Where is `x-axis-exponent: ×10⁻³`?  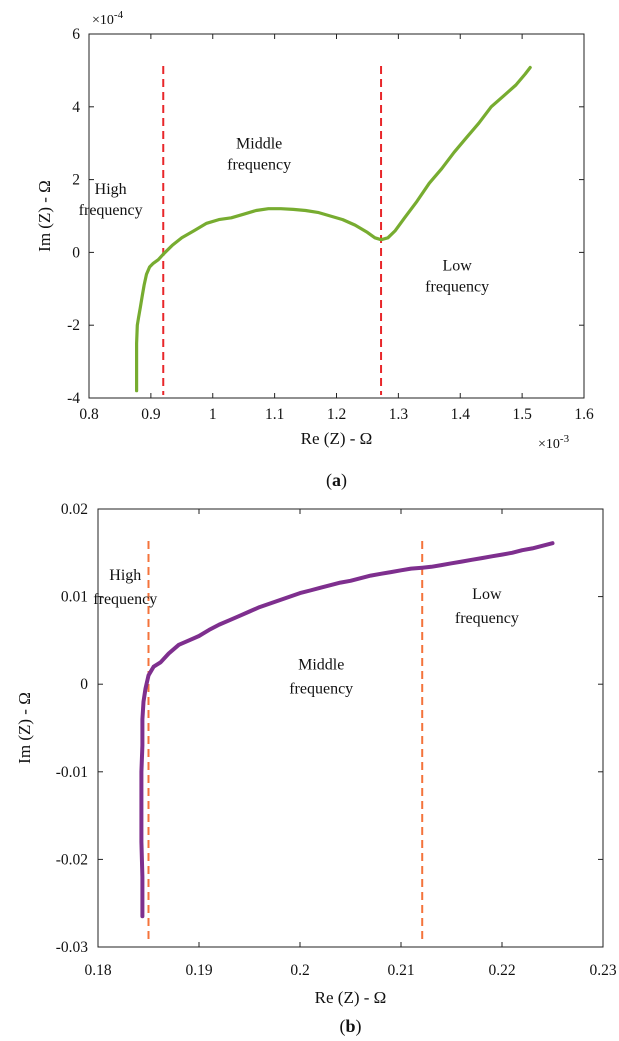
x-axis-exponent: ×10⁻³ is located at coordinates (554, 442).